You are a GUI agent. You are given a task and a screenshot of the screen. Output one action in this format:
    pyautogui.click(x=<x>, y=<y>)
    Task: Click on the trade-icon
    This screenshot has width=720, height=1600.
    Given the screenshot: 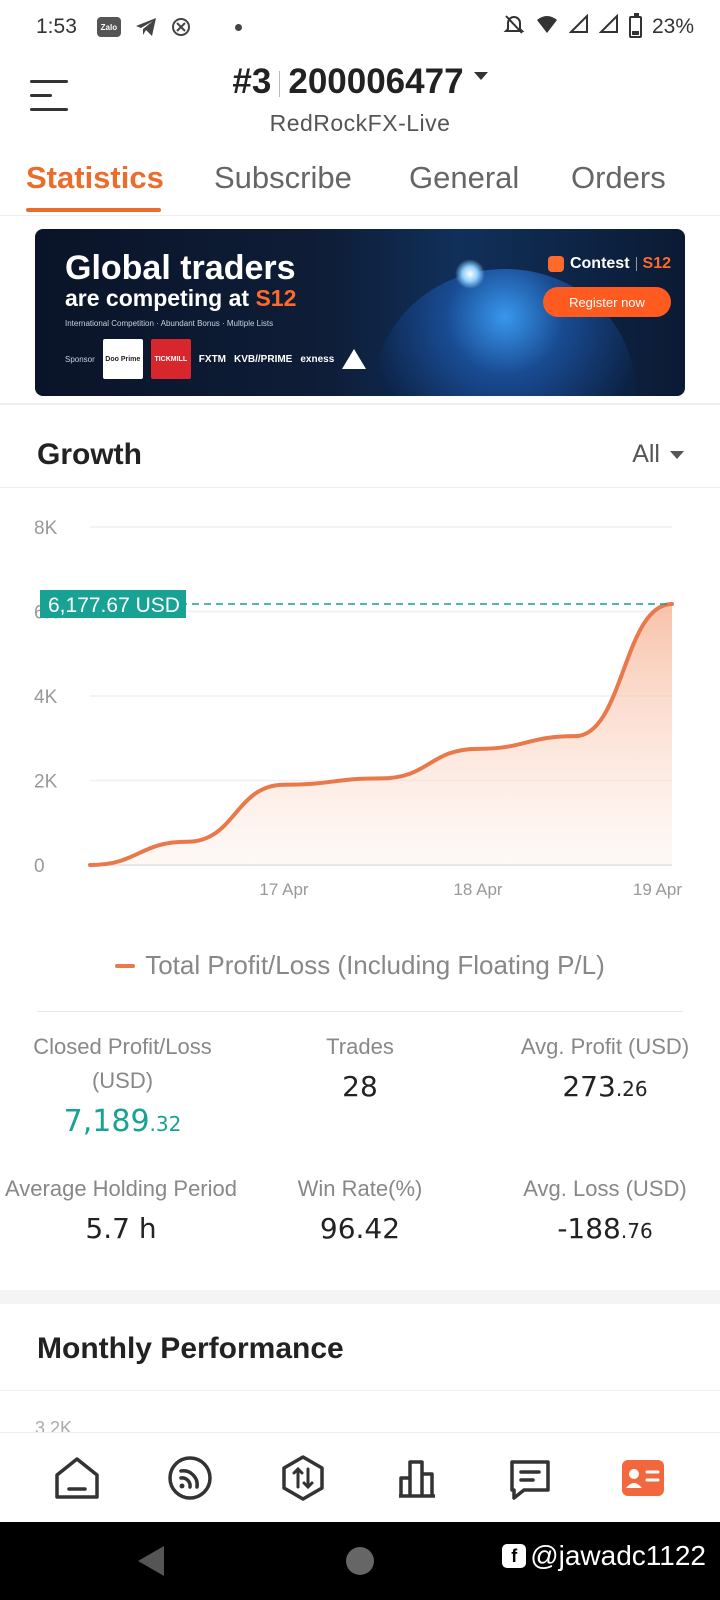 What is the action you would take?
    pyautogui.click(x=303, y=1478)
    